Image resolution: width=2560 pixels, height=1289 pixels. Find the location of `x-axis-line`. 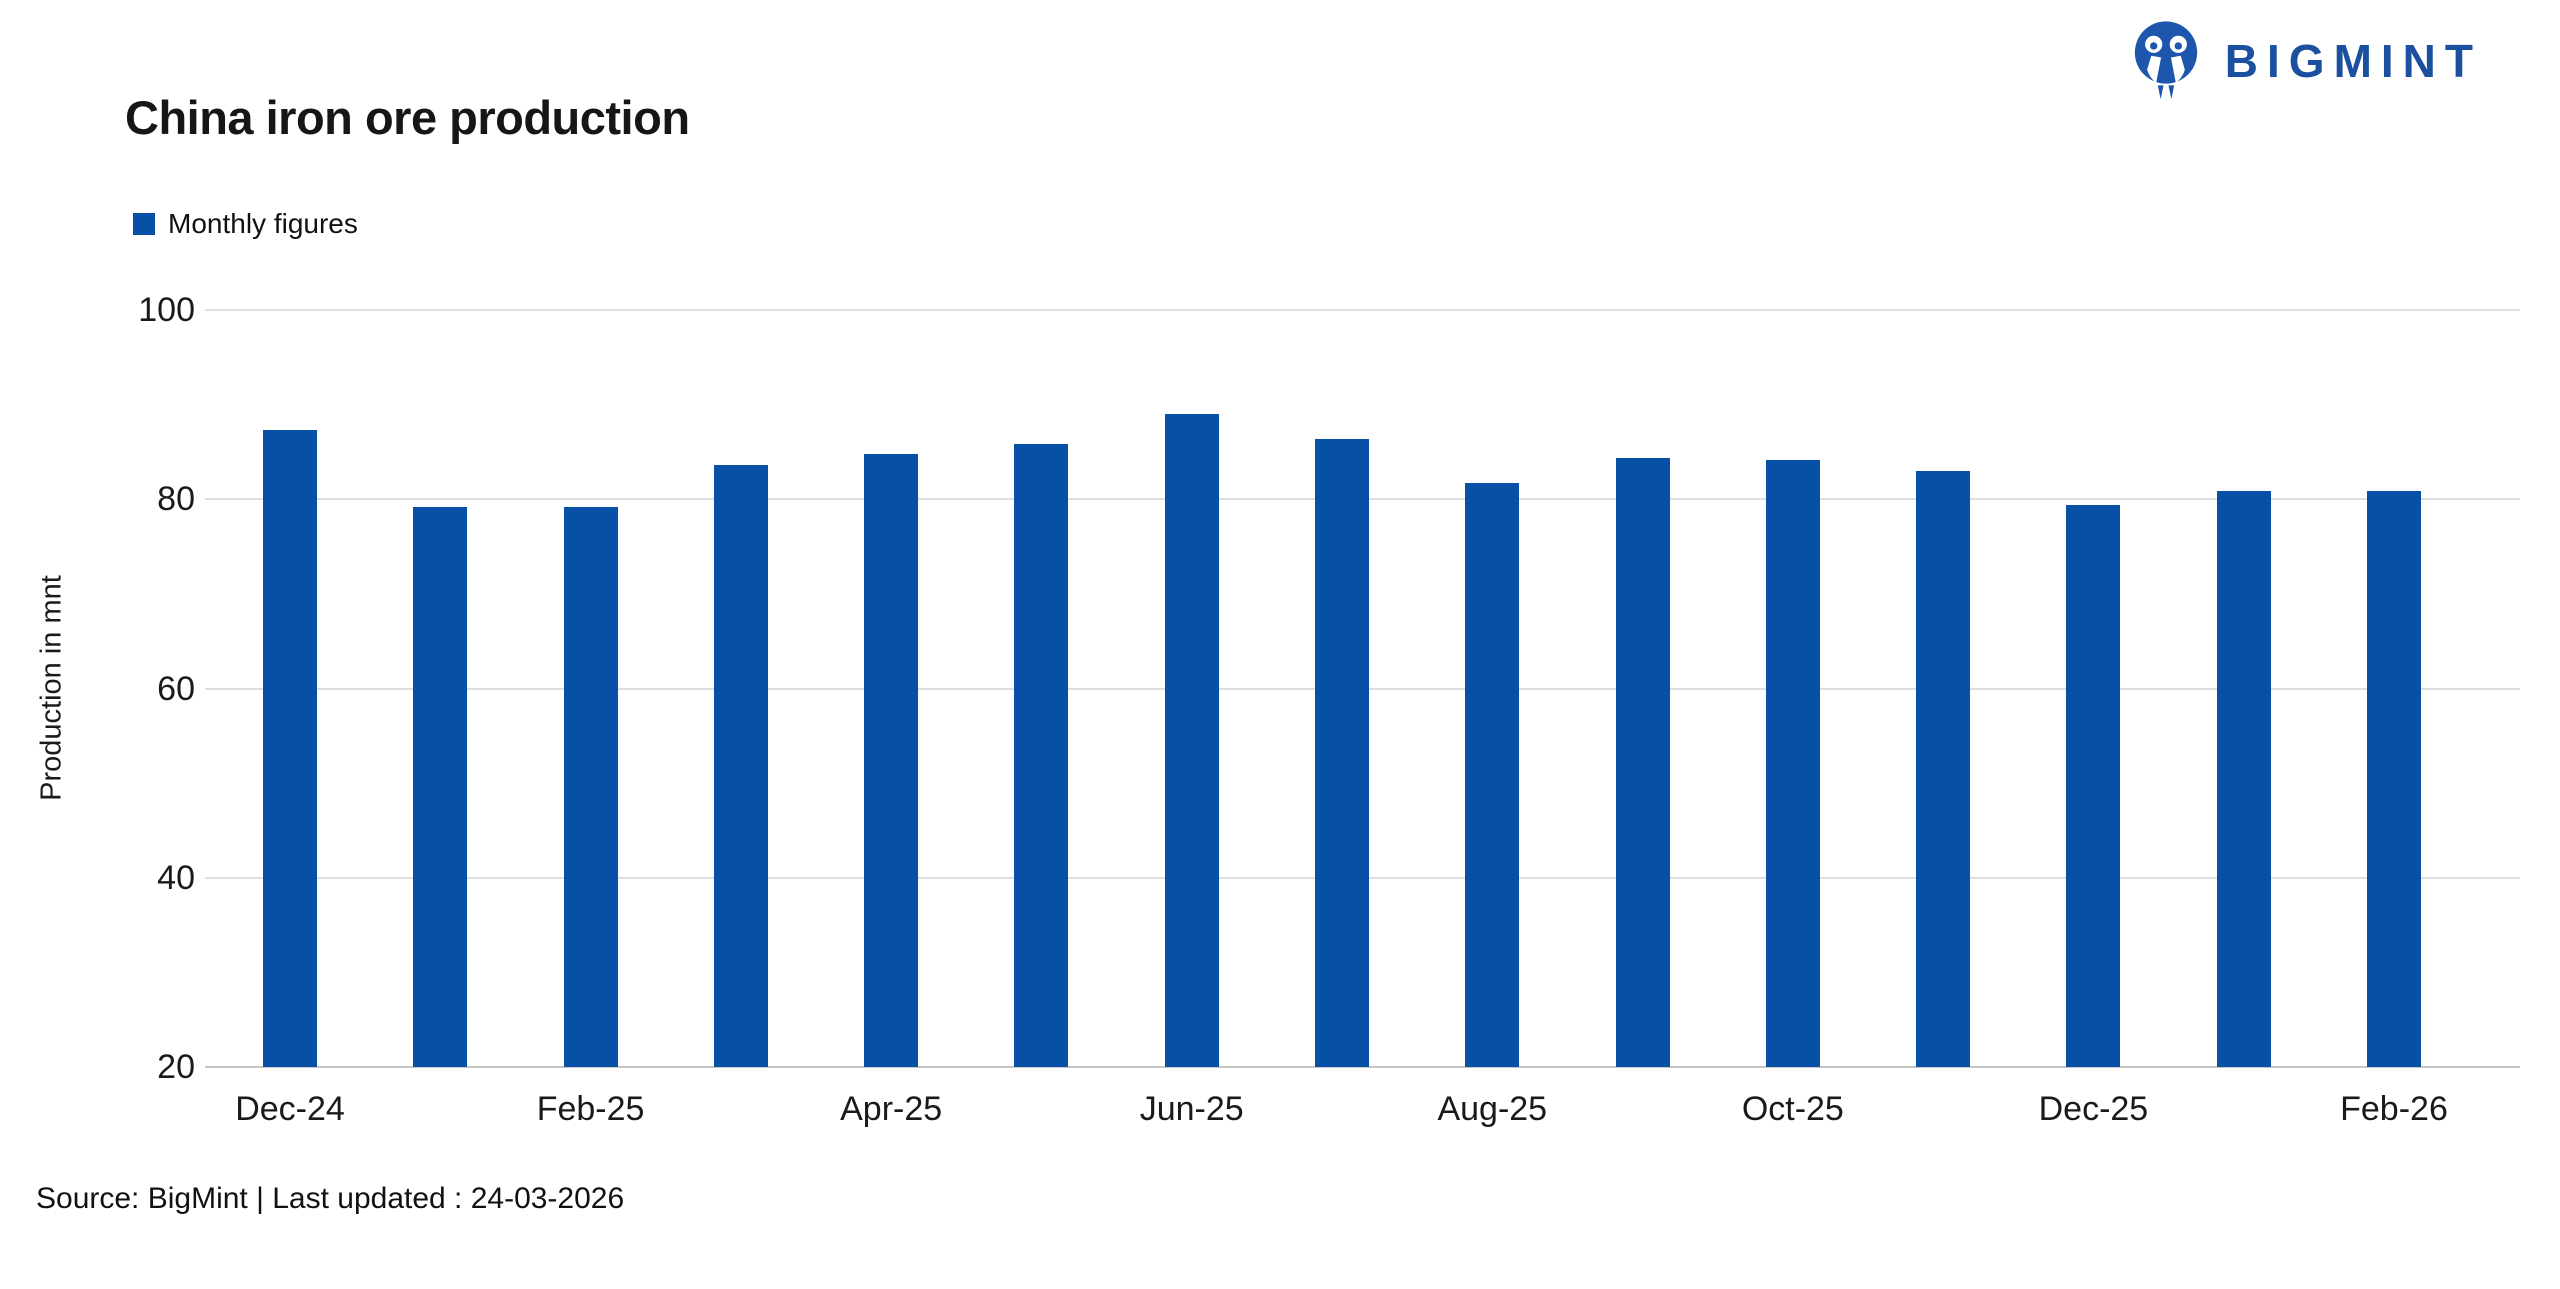

x-axis-line is located at coordinates (1362, 1067).